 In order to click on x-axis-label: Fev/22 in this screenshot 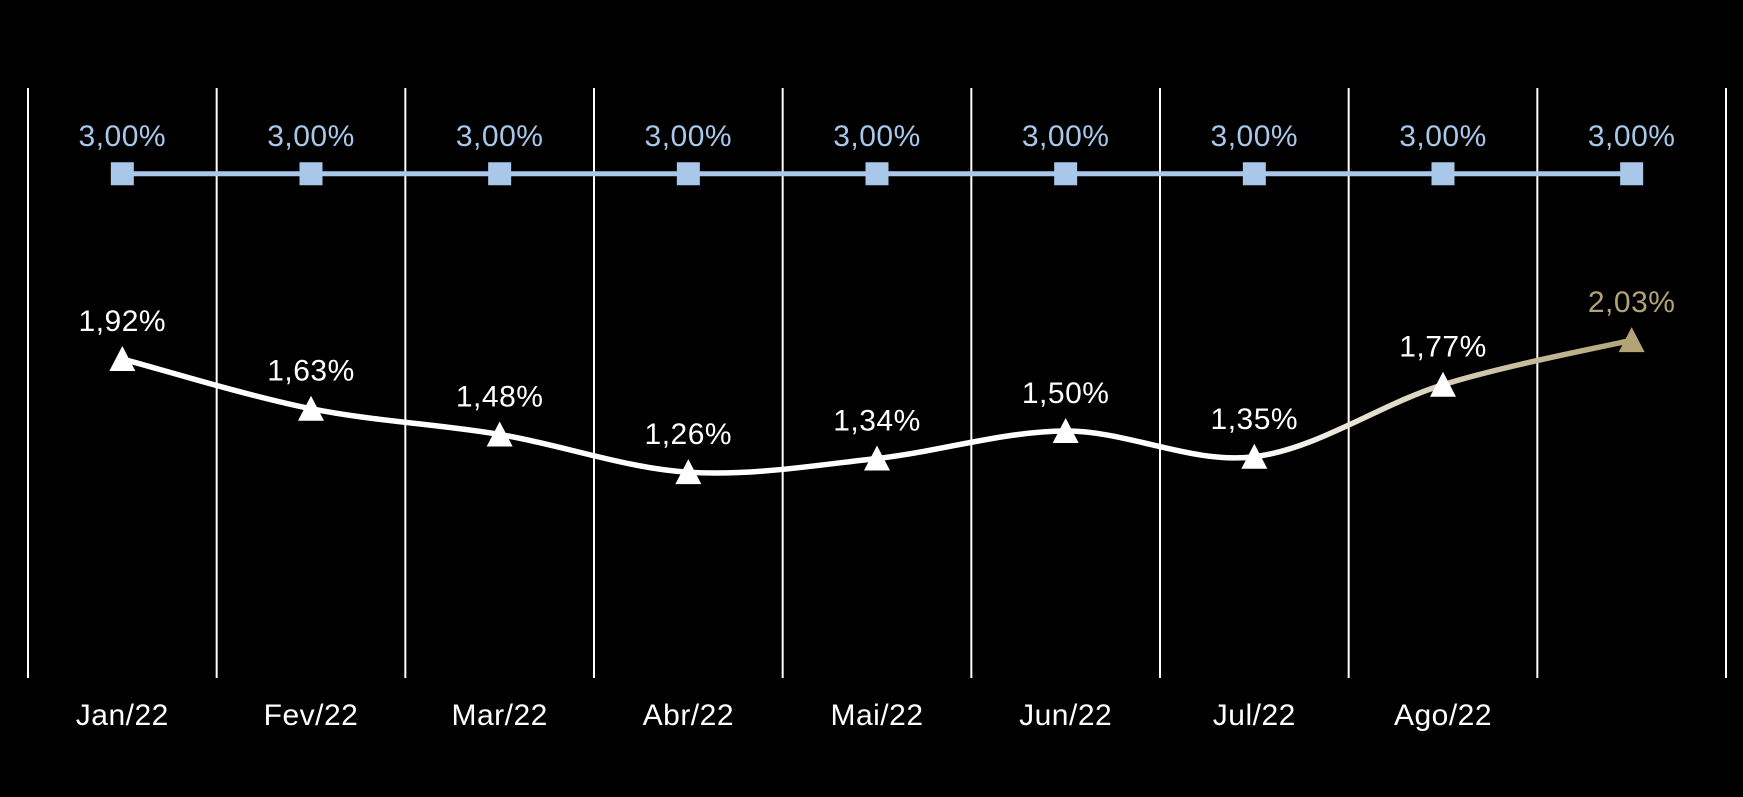, I will do `click(311, 715)`.